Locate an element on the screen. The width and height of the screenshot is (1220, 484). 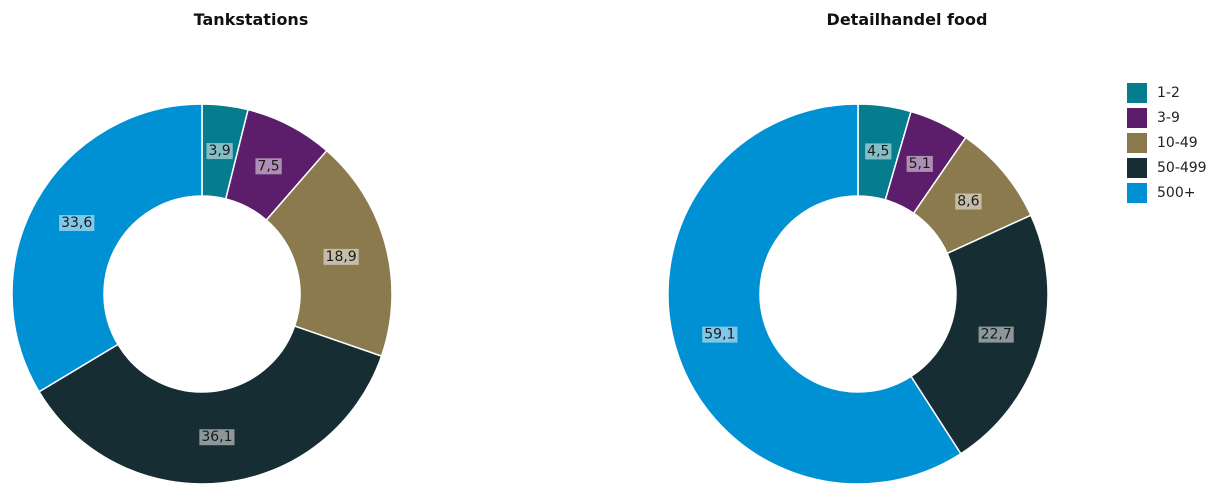
legend-label: 3-9 is located at coordinates (1168, 118).